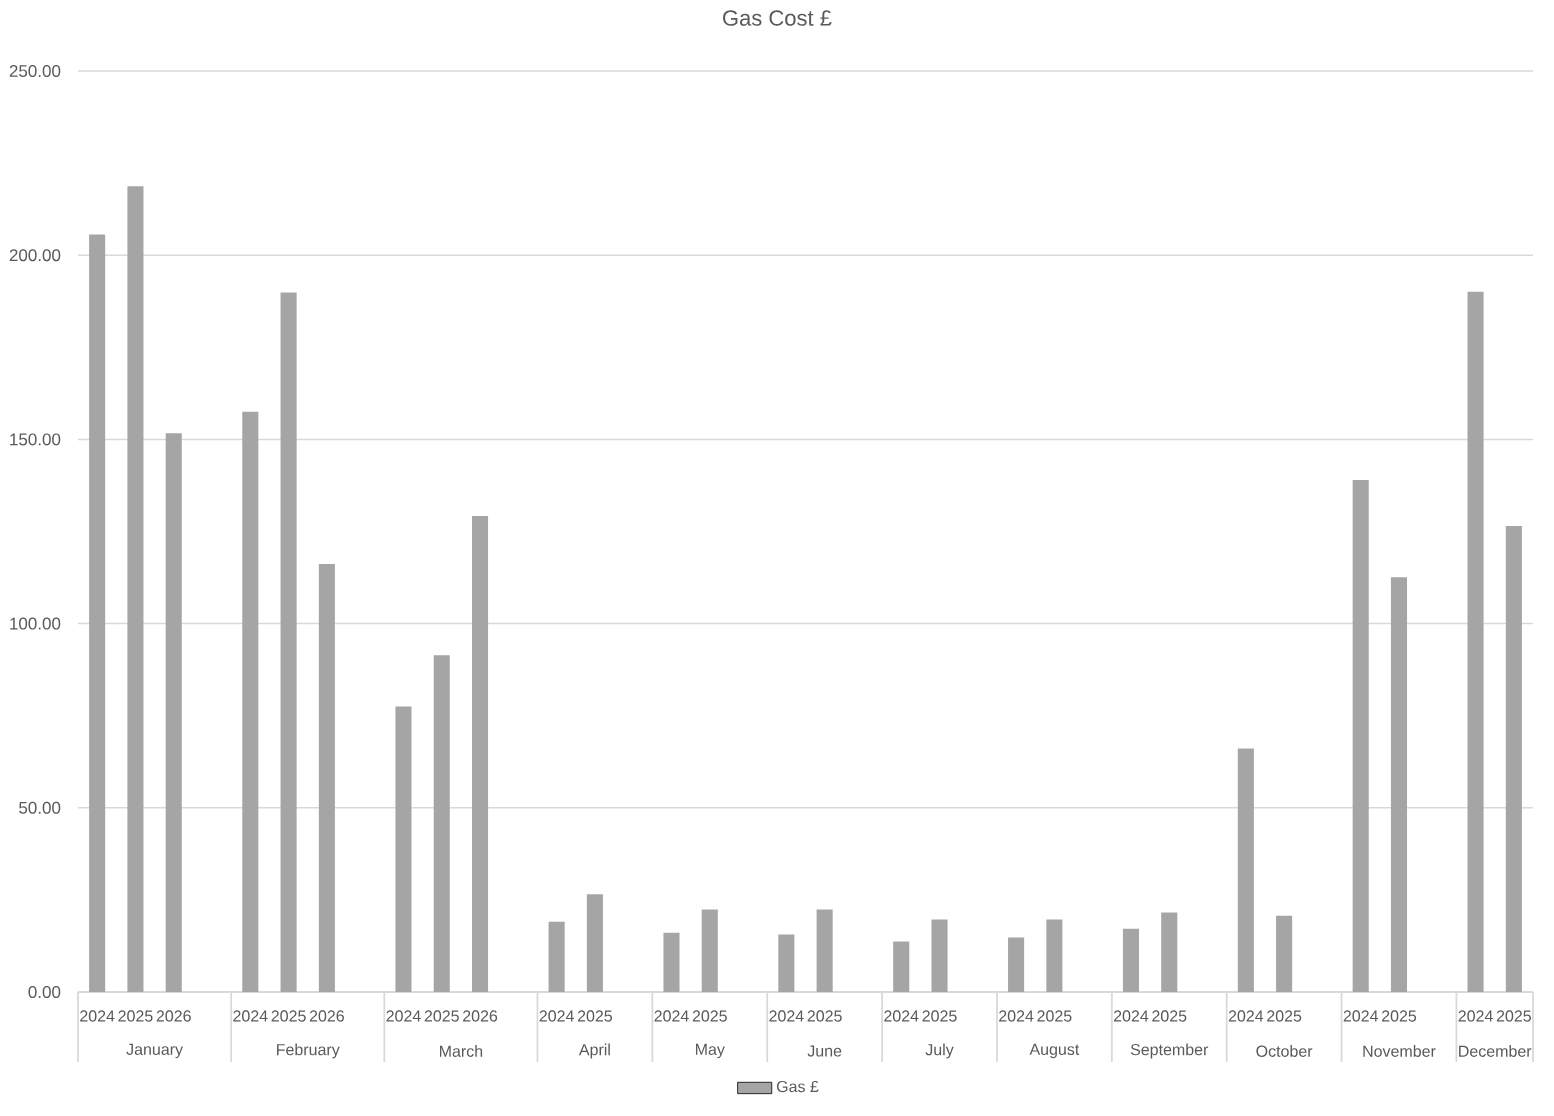 The height and width of the screenshot is (1116, 1554). Describe the element at coordinates (797, 1086) in the screenshot. I see `legend-label: Gas £` at that location.